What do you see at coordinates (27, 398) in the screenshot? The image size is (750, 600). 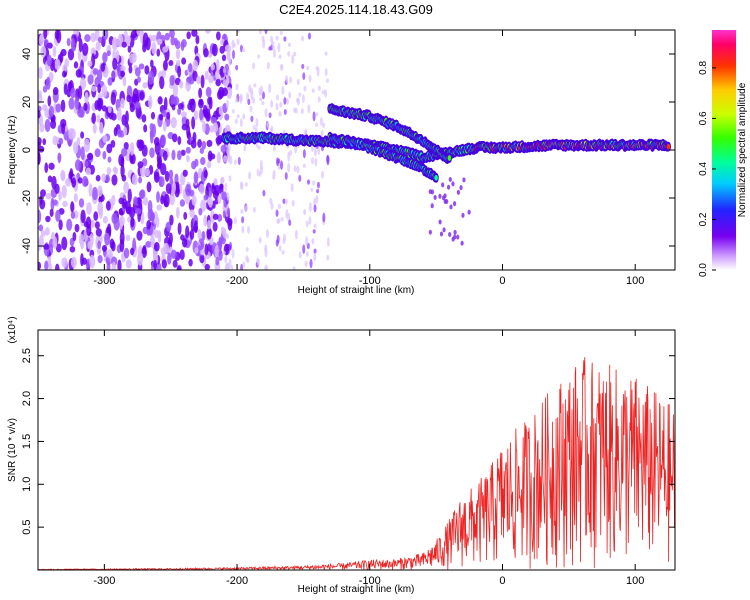 I see `y-tick-label: 2.0` at bounding box center [27, 398].